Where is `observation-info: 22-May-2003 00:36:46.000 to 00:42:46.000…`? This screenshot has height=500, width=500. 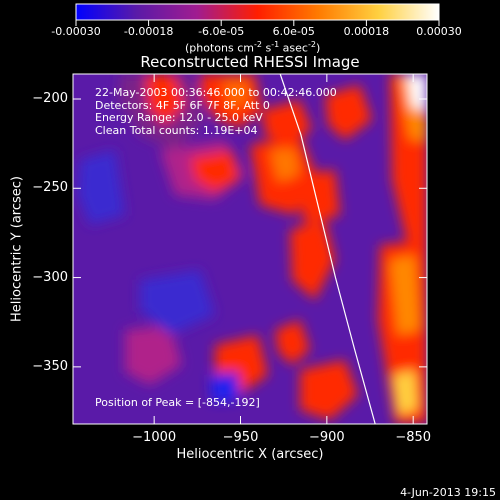
observation-info: 22-May-2003 00:36:46.000 to 00:42:46.000… is located at coordinates (216, 111).